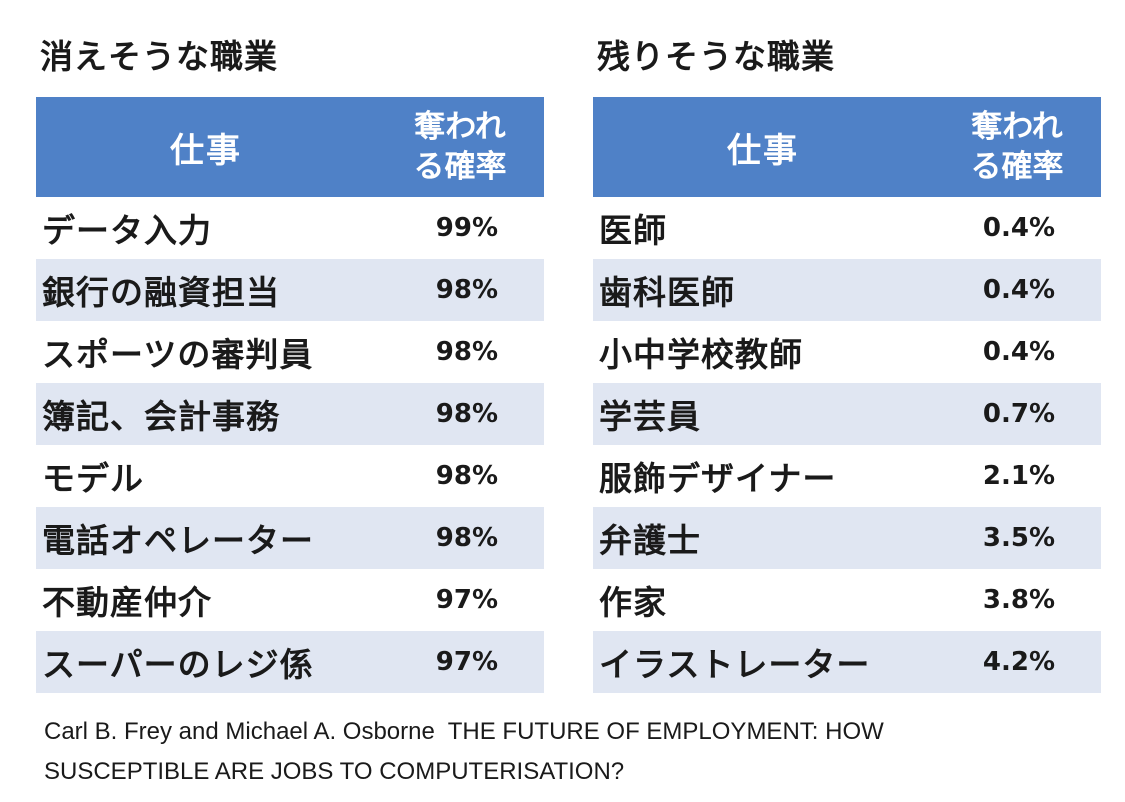 The image size is (1125, 802). I want to click on job-name-cell: 銀行の融資担当, so click(206, 290).